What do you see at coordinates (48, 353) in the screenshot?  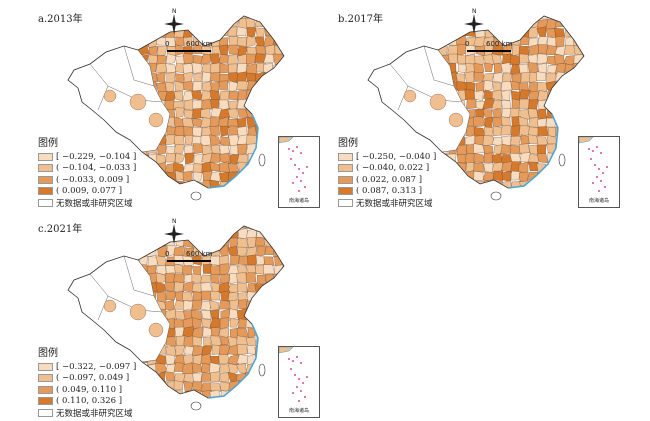 I see `legend-title: 图例` at bounding box center [48, 353].